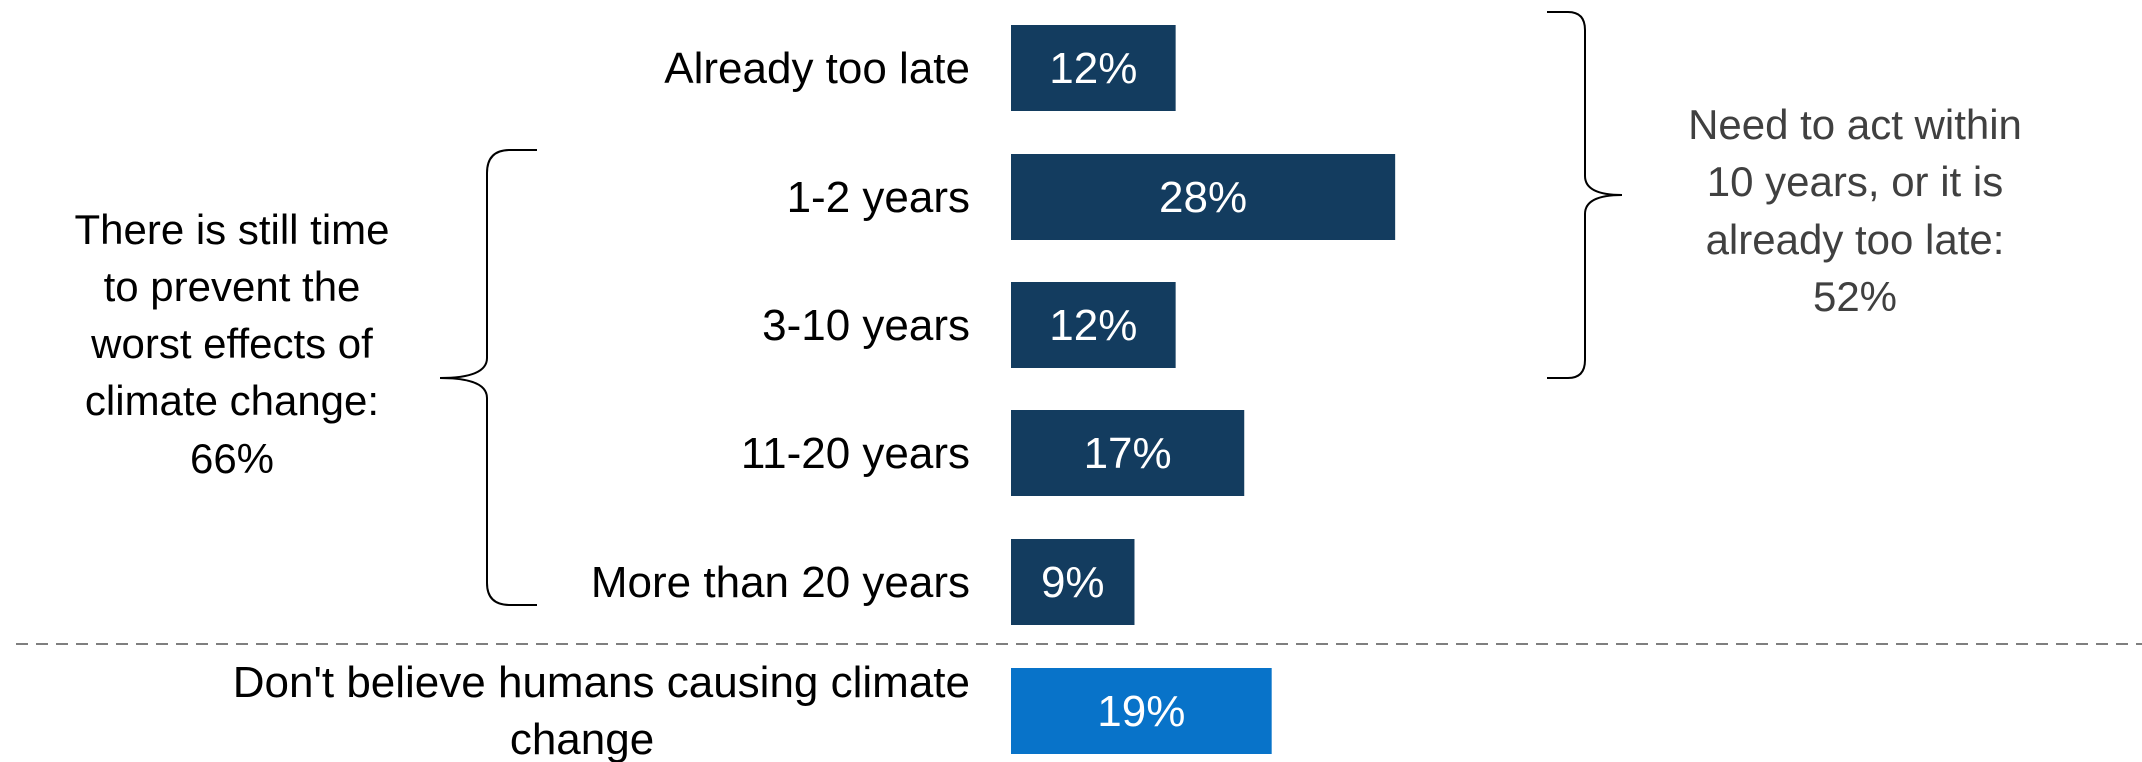 Image resolution: width=2142 pixels, height=762 pixels. What do you see at coordinates (1585, 195) in the screenshot?
I see `right-brace` at bounding box center [1585, 195].